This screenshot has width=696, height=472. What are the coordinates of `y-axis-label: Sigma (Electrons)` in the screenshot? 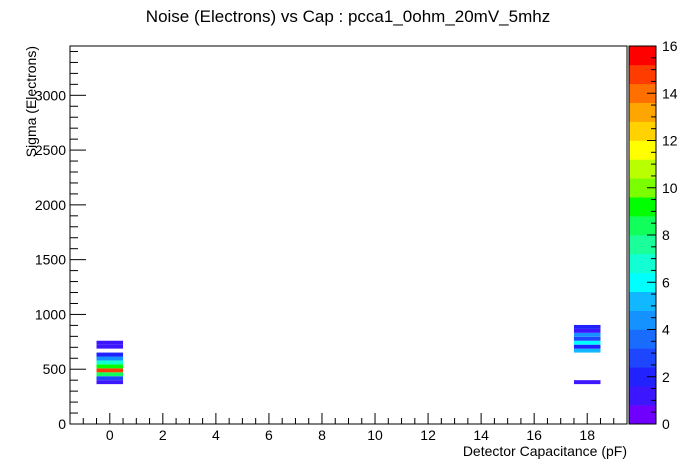 It's located at (31, 101).